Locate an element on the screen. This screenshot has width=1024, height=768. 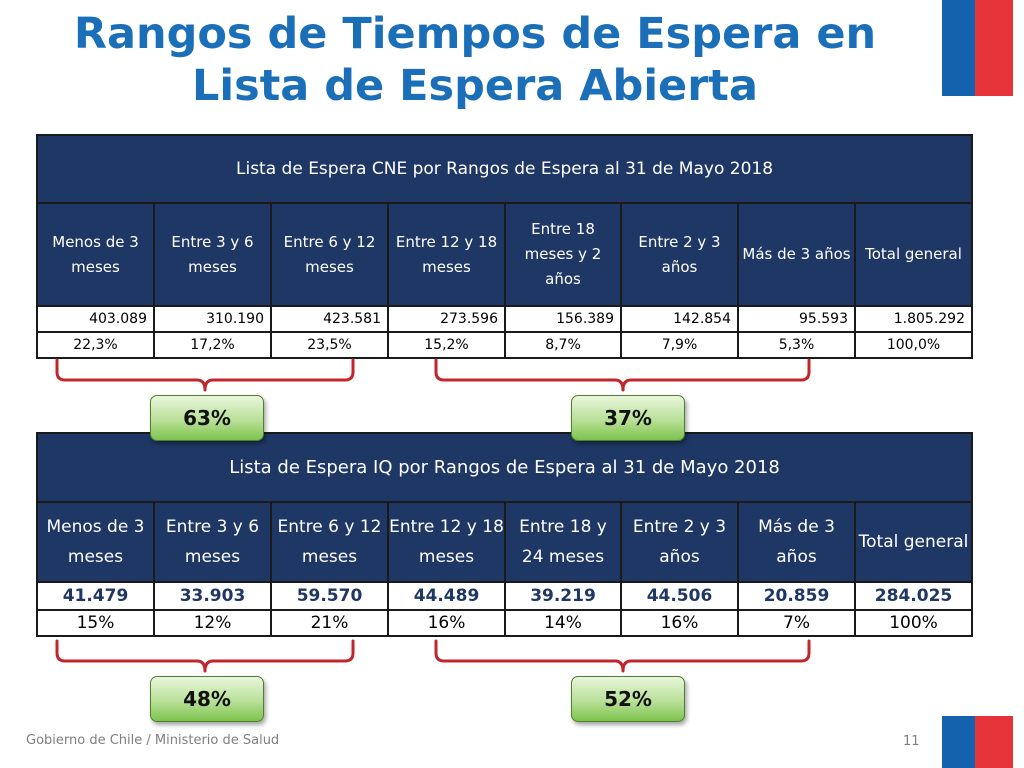
page-number: 11 is located at coordinates (911, 741).